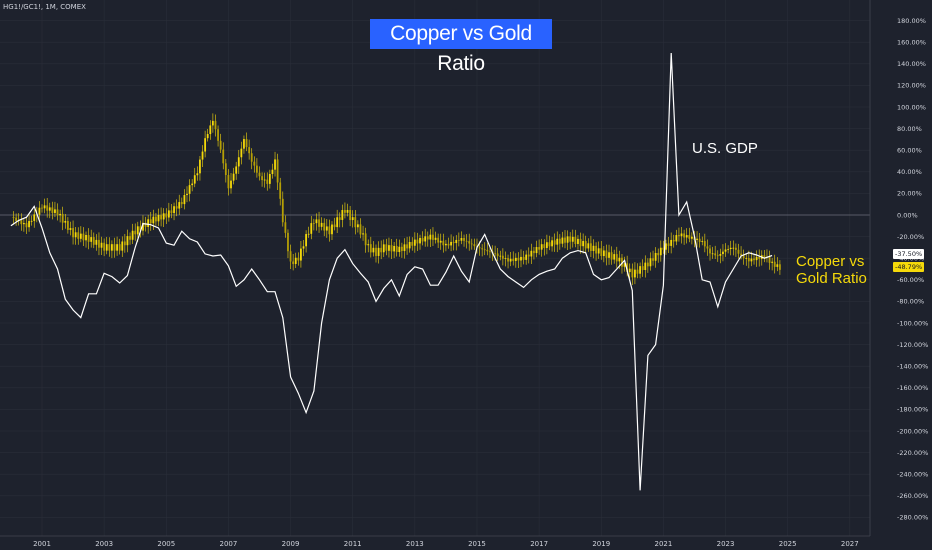 The width and height of the screenshot is (932, 550). I want to click on y-tick-label: 120.00%, so click(911, 86).